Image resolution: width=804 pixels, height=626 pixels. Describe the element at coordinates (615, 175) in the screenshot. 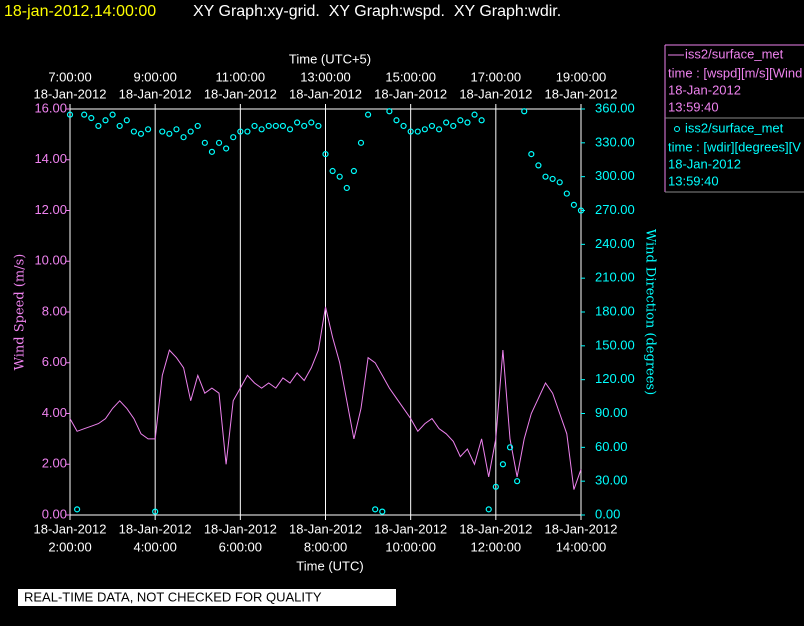

I see `y2-tick-label: 300.00` at that location.